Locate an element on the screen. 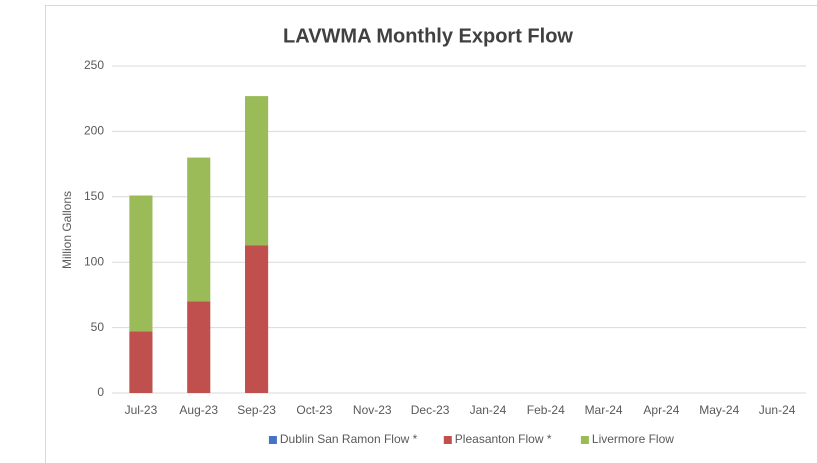  y-axis-label: Million Gallons is located at coordinates (67, 230).